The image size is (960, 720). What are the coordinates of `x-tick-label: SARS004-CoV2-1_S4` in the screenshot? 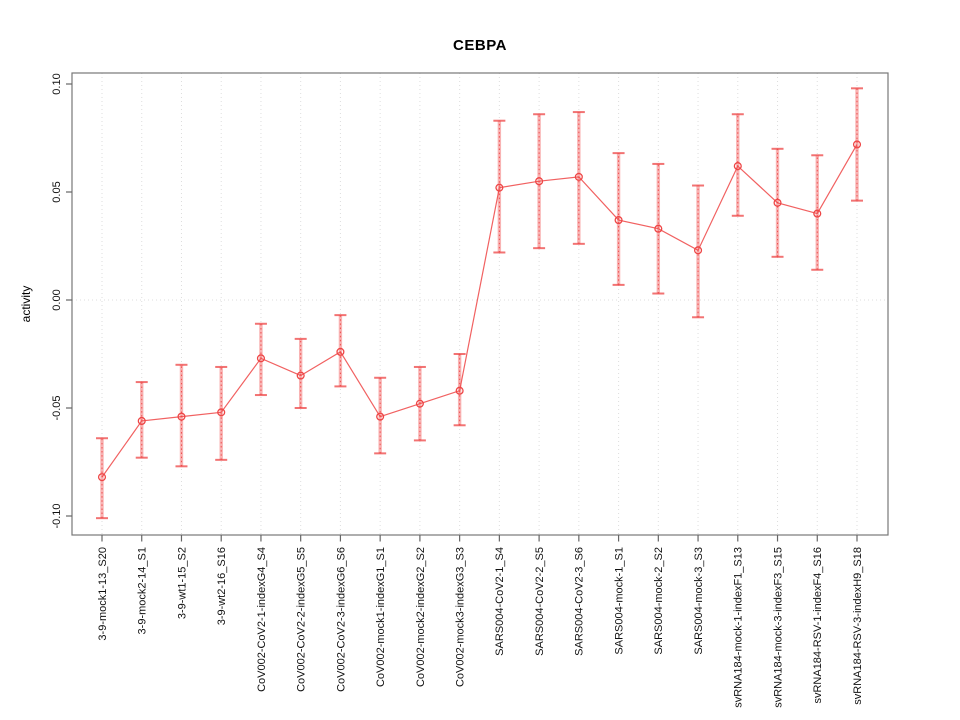 It's located at (500, 601).